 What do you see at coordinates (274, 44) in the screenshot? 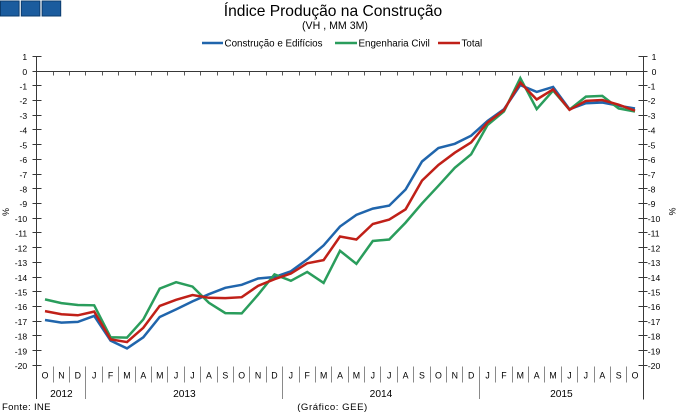
I see `svg-text: Construção e Edifícios` at bounding box center [274, 44].